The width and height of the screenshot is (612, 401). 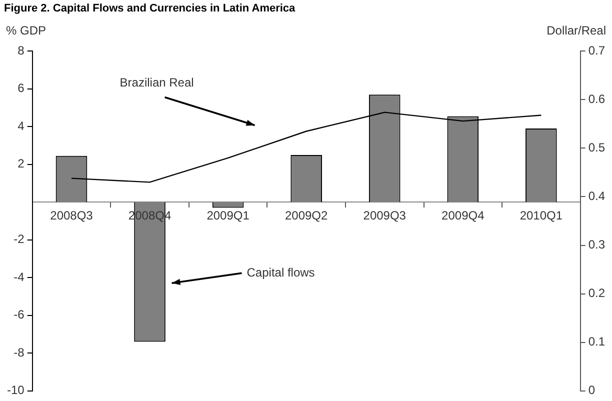 What do you see at coordinates (280, 272) in the screenshot?
I see `text: Capital flows` at bounding box center [280, 272].